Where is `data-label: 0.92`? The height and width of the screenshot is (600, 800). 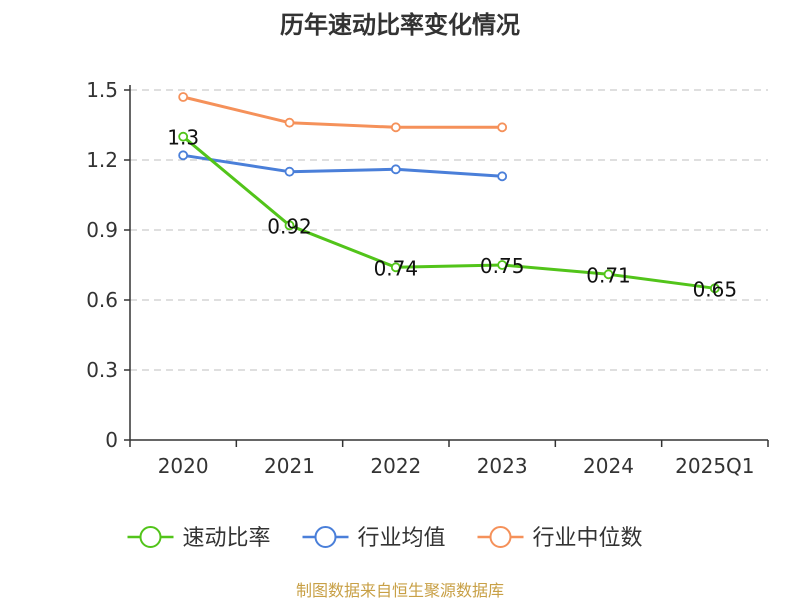 data-label: 0.92 is located at coordinates (289, 226).